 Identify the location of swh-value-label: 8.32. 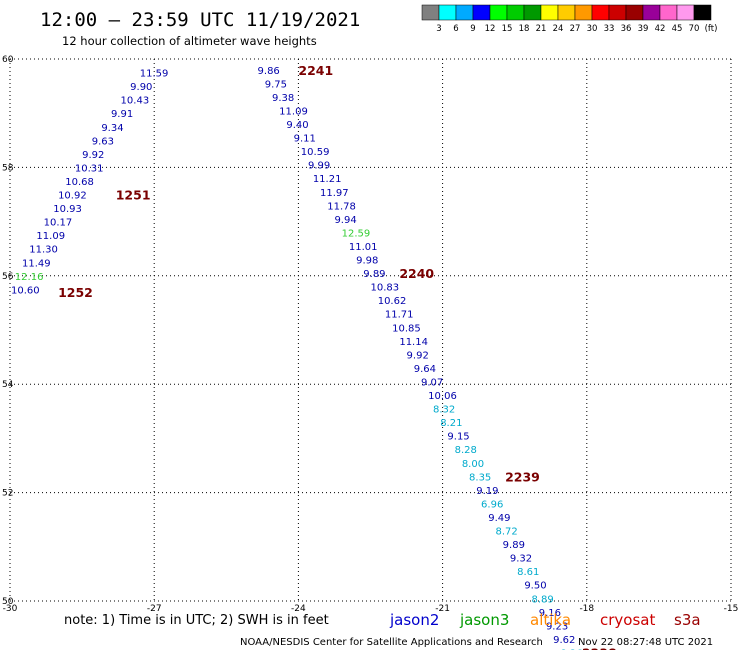
(444, 410).